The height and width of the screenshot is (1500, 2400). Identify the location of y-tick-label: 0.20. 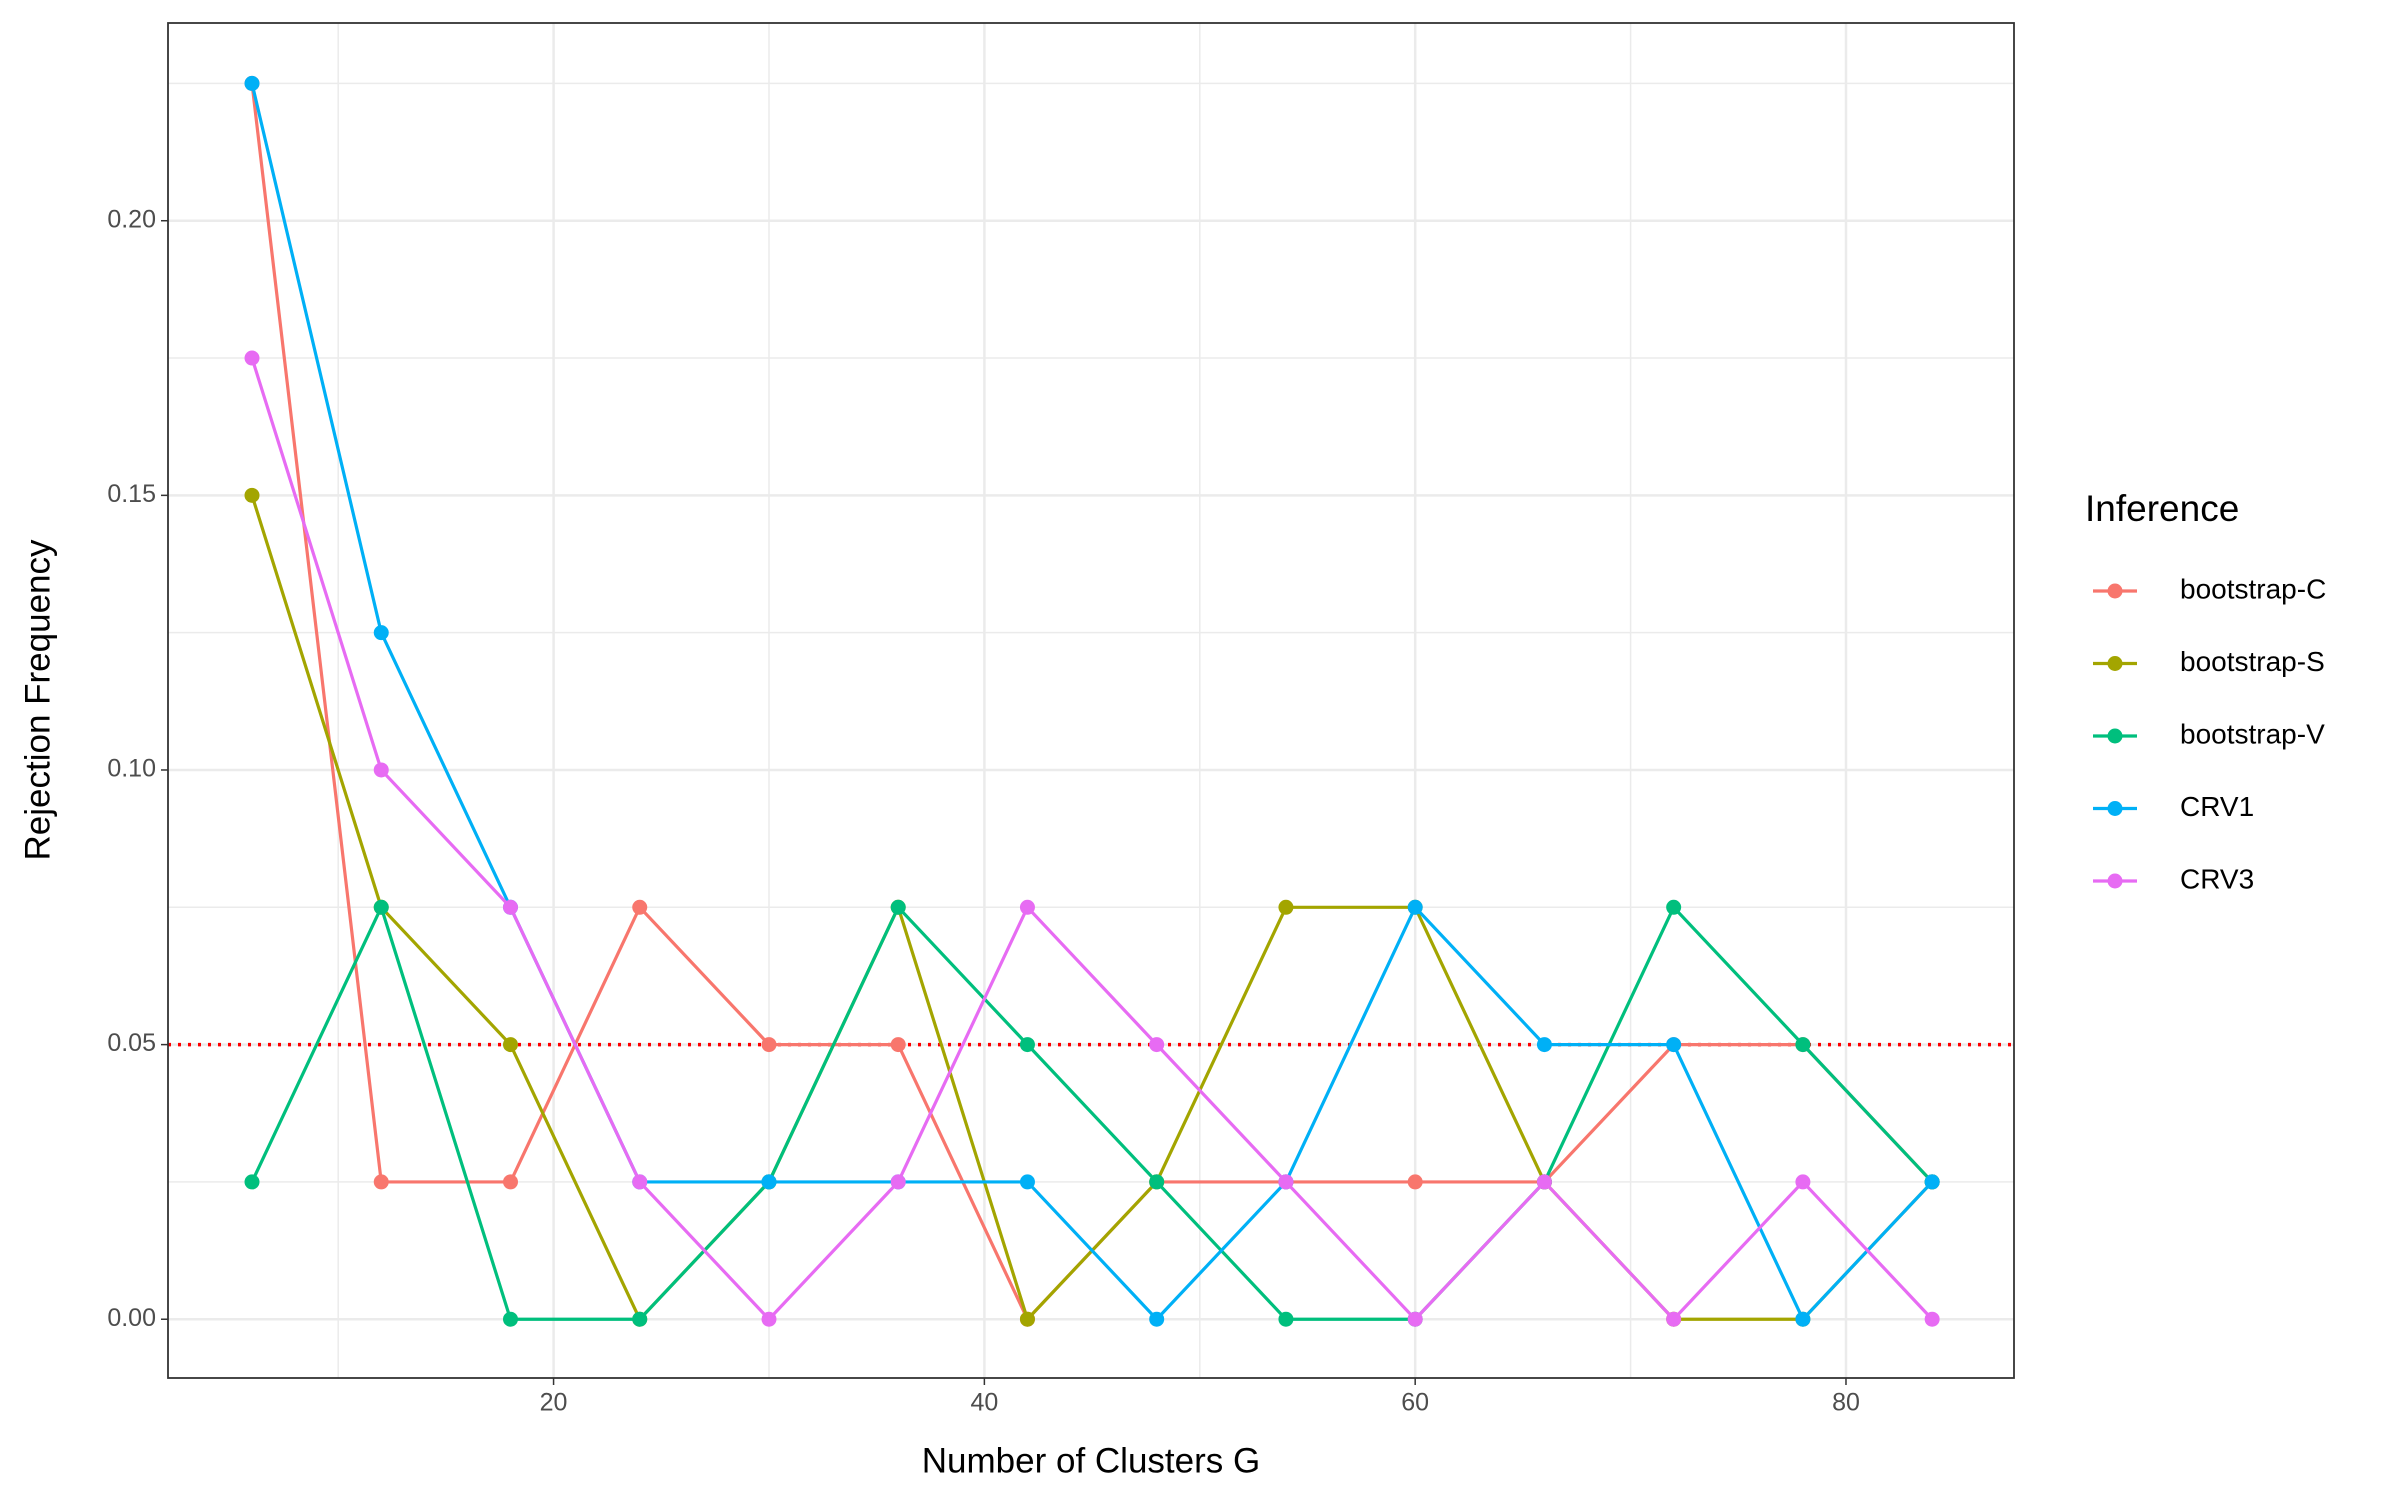
(131, 219).